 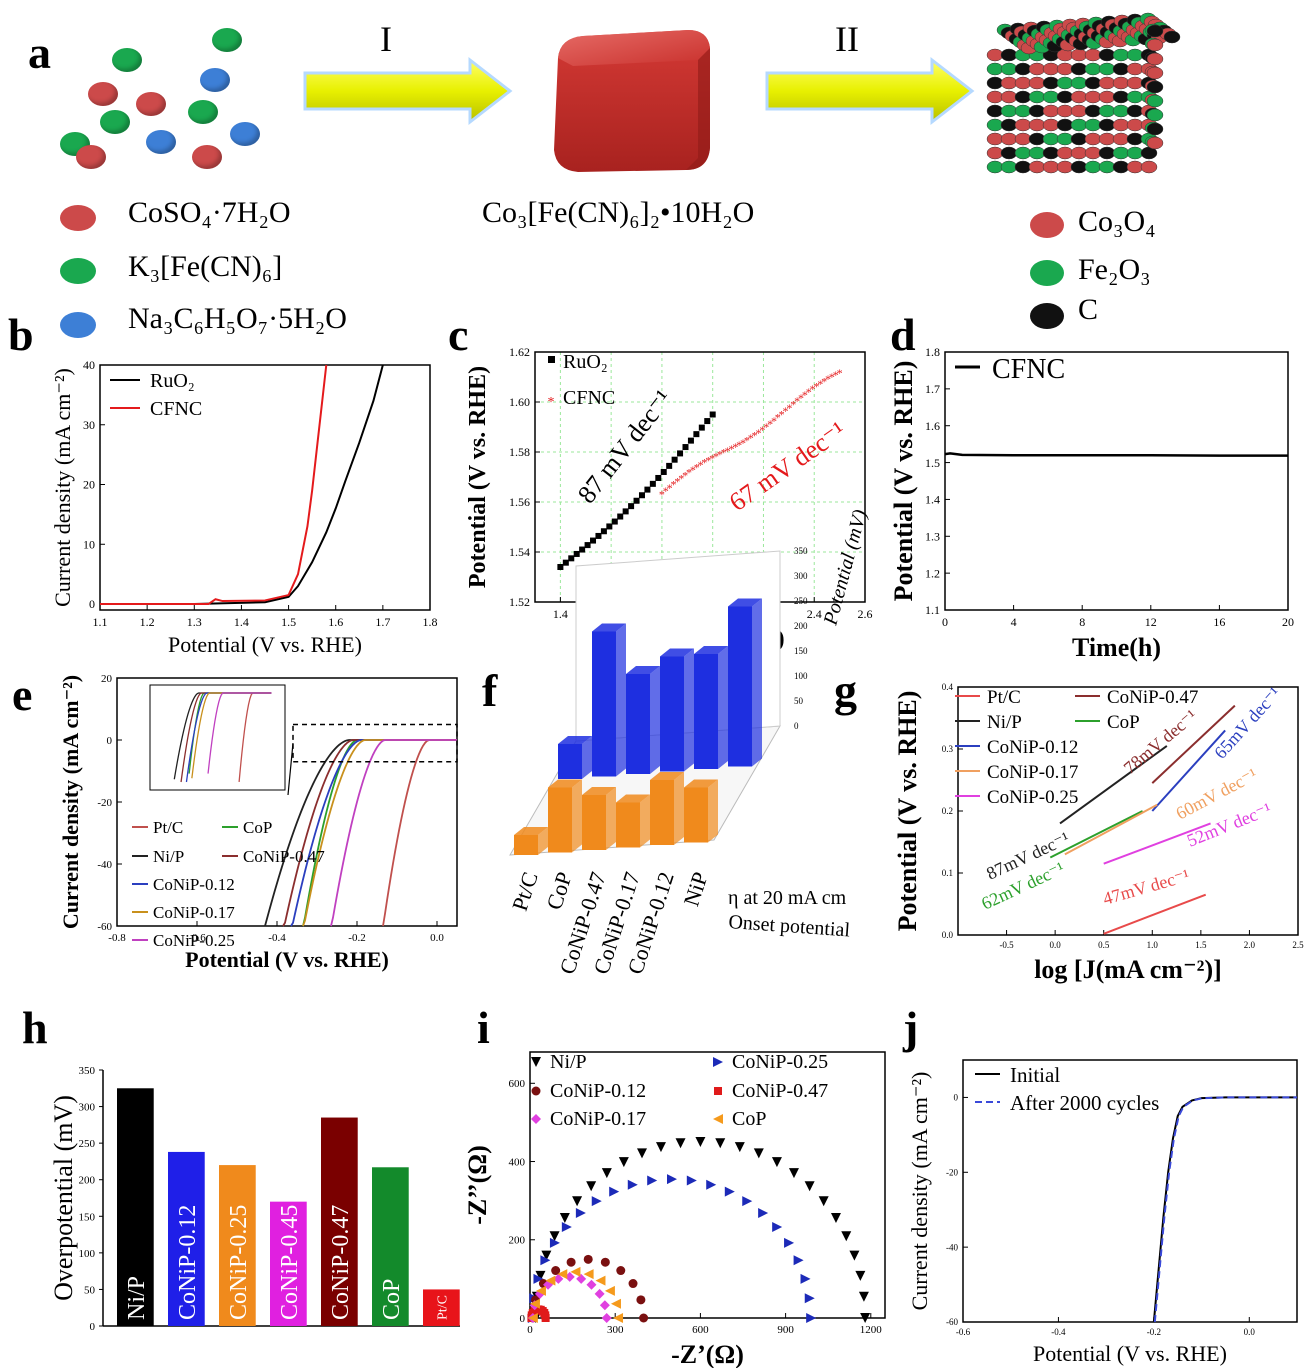 I want to click on legend-label: CoP, so click(x=257, y=827).